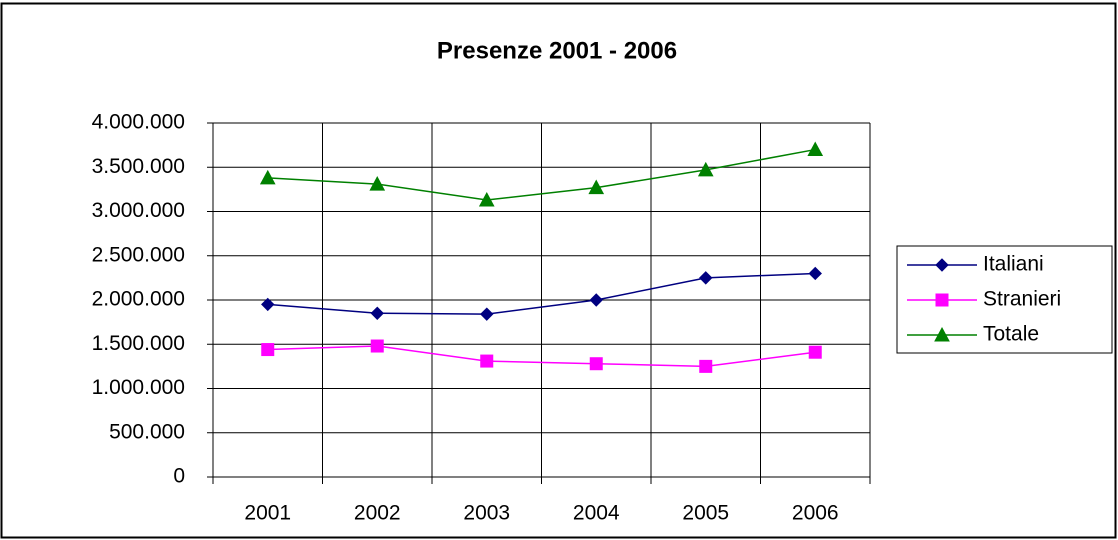 The height and width of the screenshot is (540, 1118). What do you see at coordinates (377, 513) in the screenshot?
I see `x-tick-label: 2002` at bounding box center [377, 513].